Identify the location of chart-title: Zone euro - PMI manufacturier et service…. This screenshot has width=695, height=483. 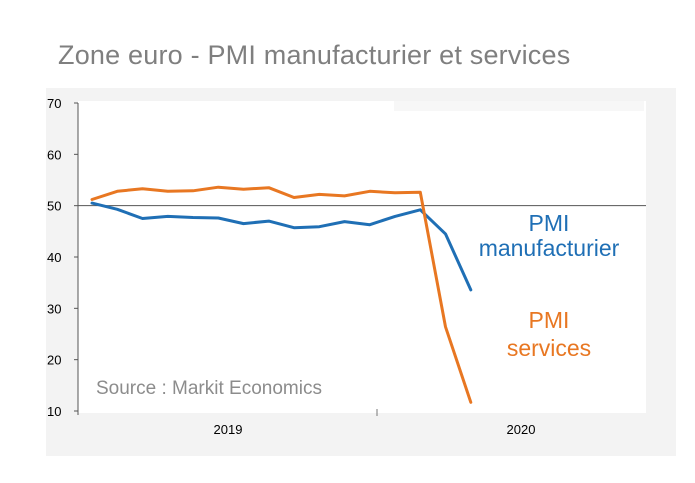
(314, 55).